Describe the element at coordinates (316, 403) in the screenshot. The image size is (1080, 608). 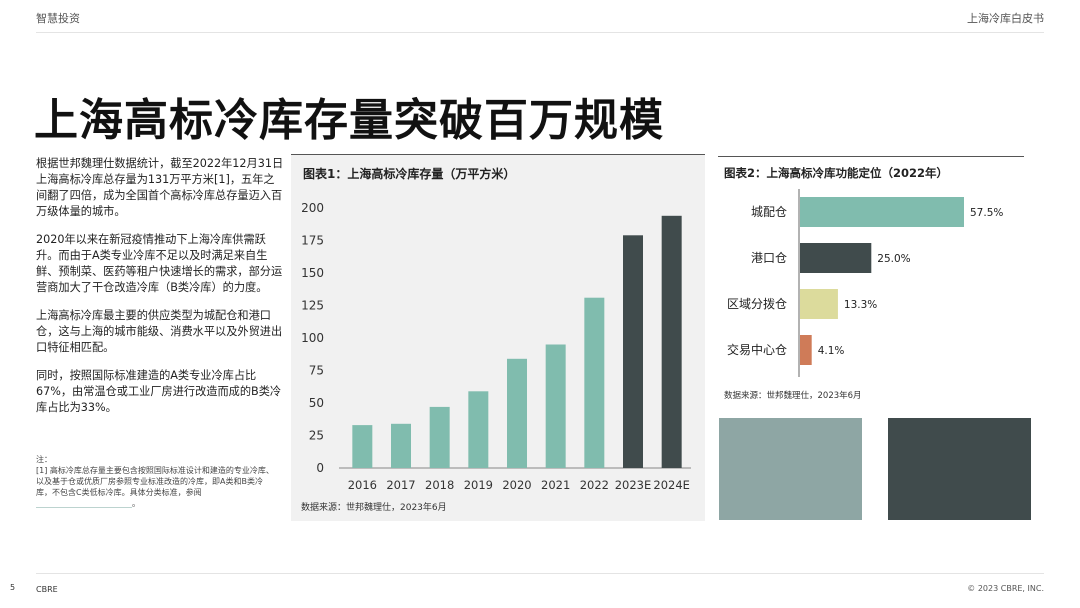
I see `y-tick-label: 50` at that location.